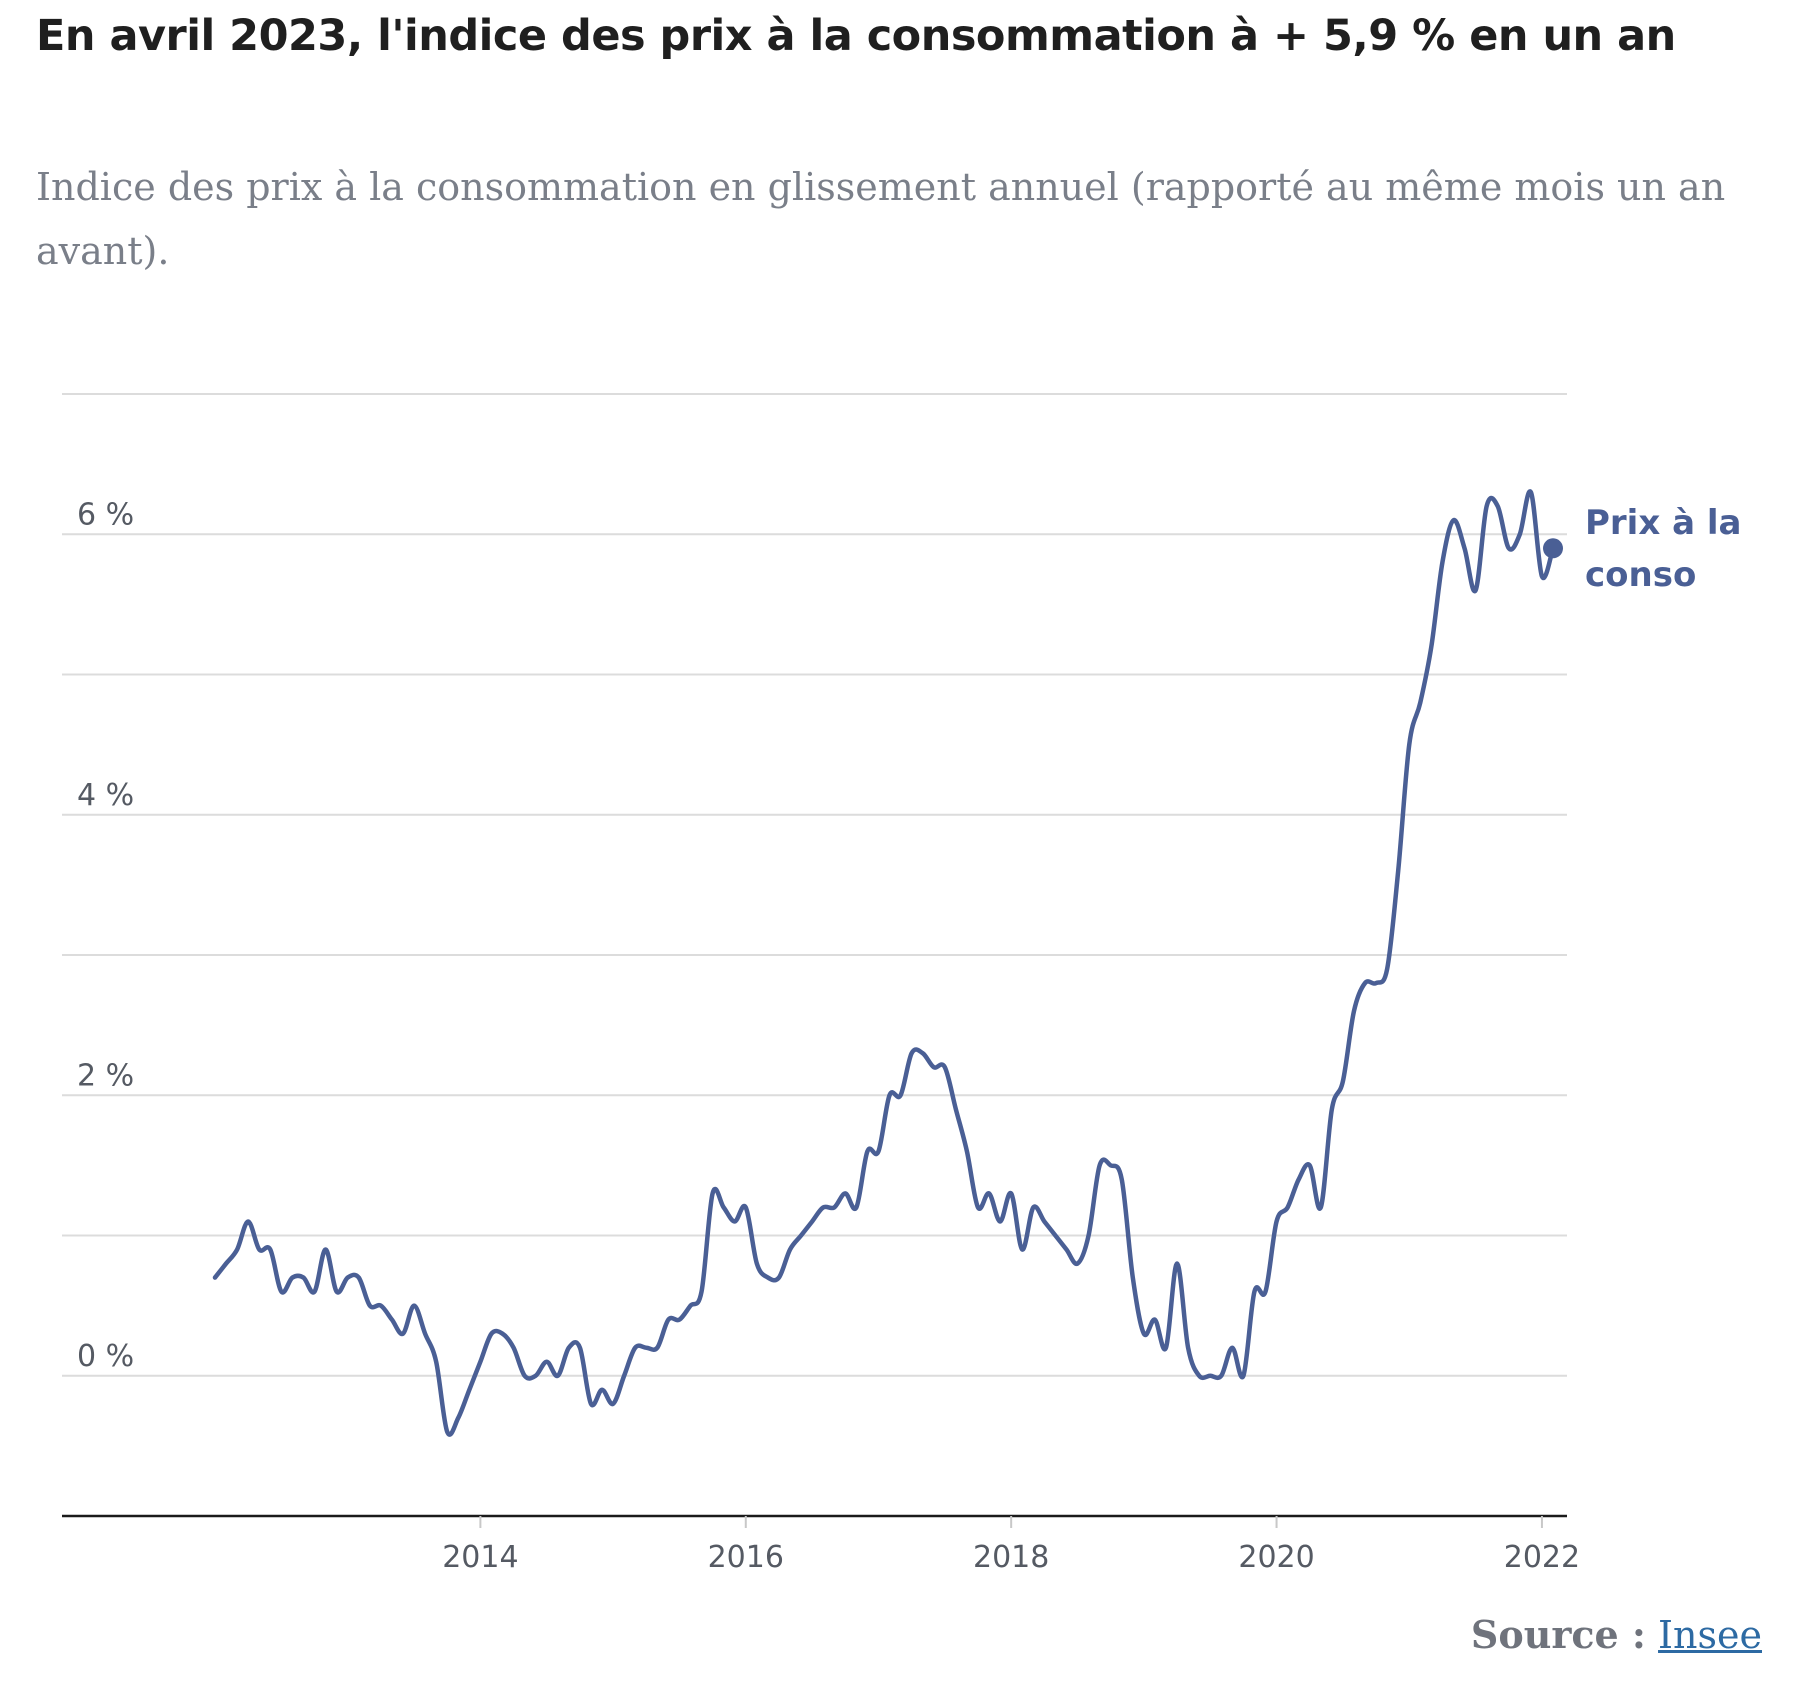  What do you see at coordinates (1558, 1634) in the screenshot?
I see `source-label: Source :` at bounding box center [1558, 1634].